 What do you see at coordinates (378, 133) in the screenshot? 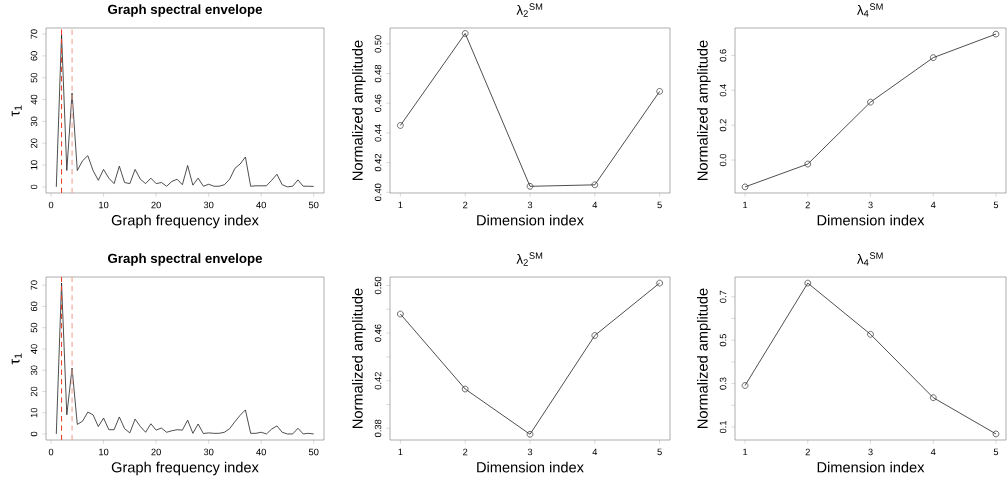
I see `y-tick-label: 0.44` at bounding box center [378, 133].